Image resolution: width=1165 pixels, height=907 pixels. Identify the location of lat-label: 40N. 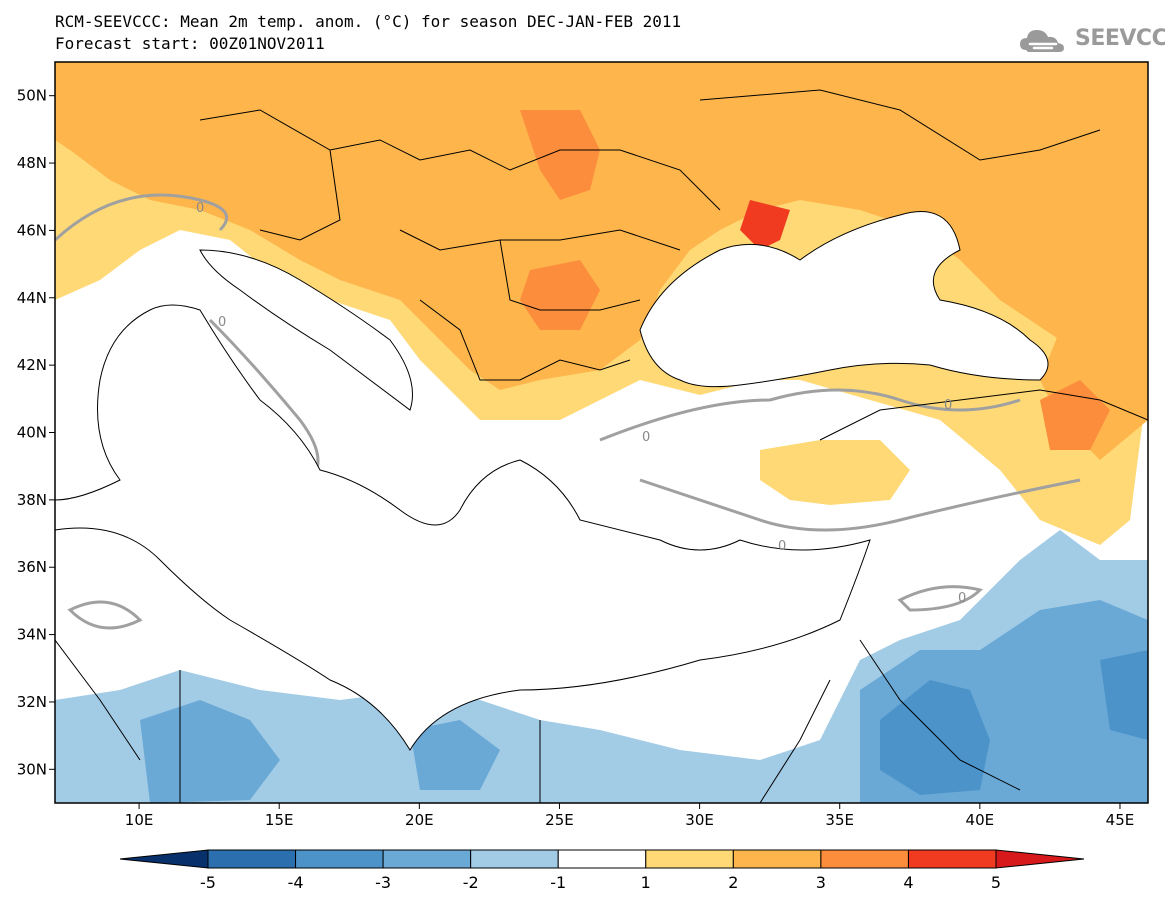
(32, 433).